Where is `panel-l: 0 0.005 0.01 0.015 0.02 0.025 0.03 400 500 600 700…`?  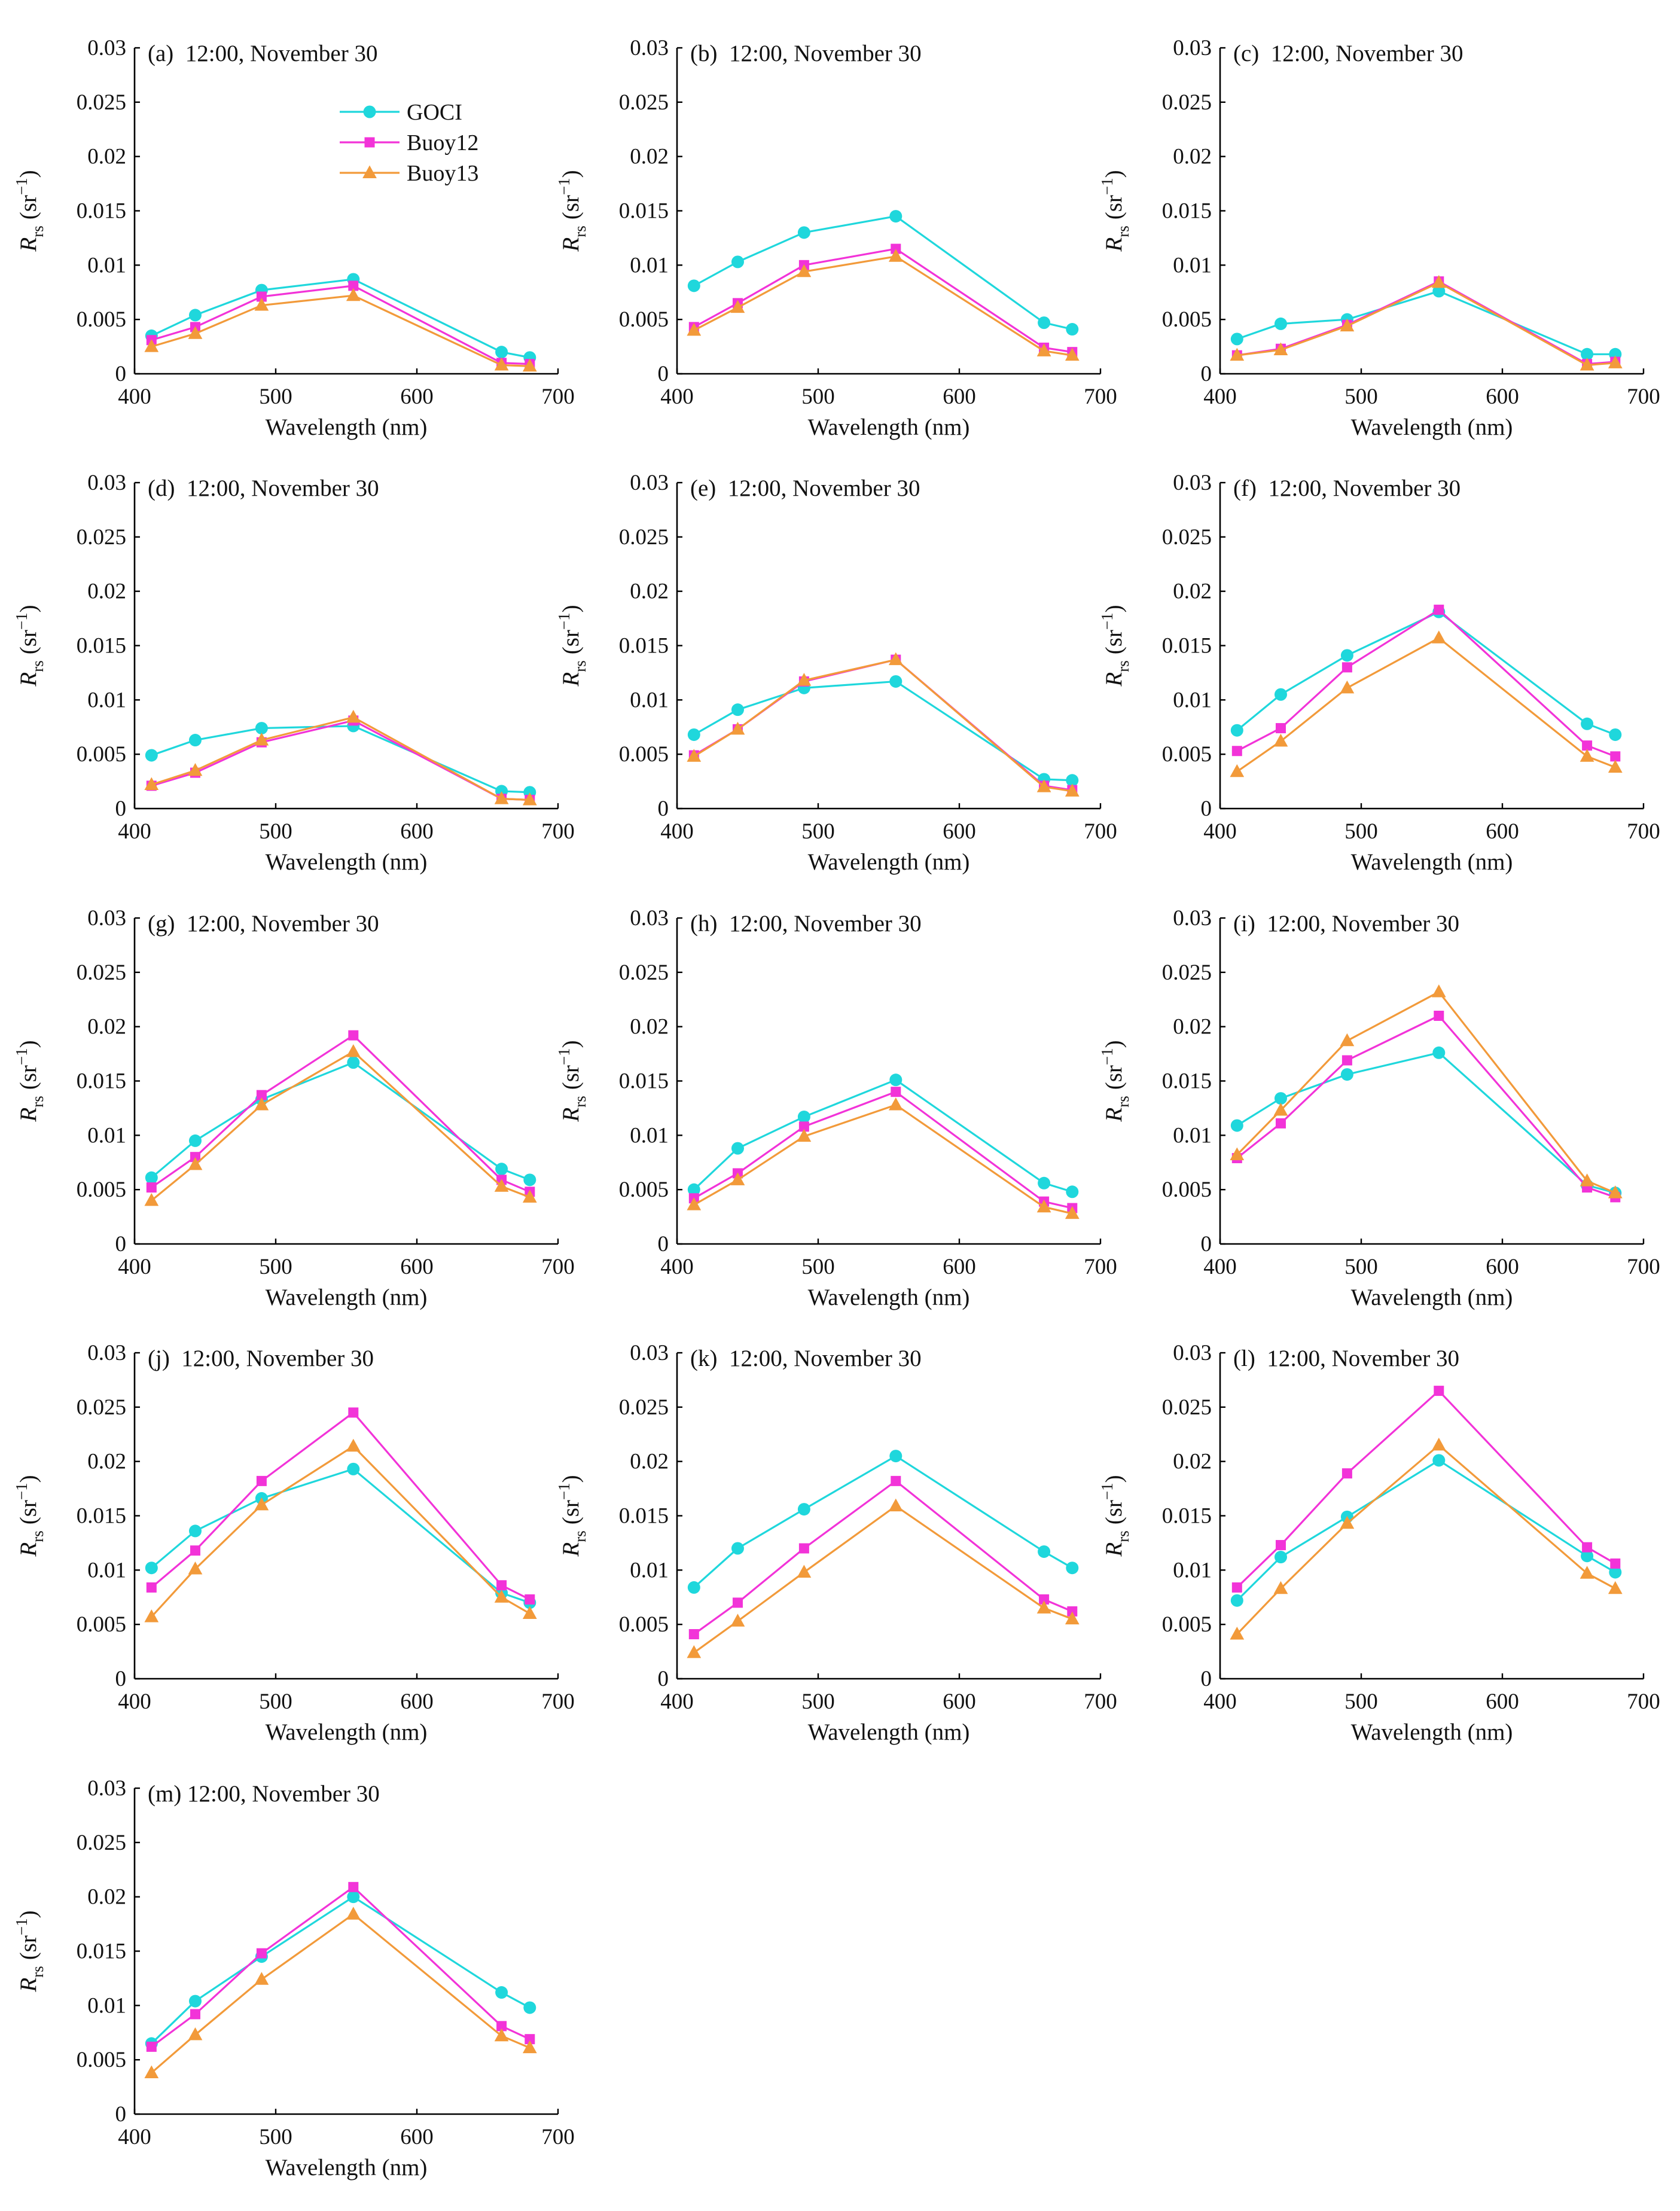 panel-l: 0 0.005 0.01 0.015 0.02 0.025 0.03 400 500 600 700… is located at coordinates (1379, 1543).